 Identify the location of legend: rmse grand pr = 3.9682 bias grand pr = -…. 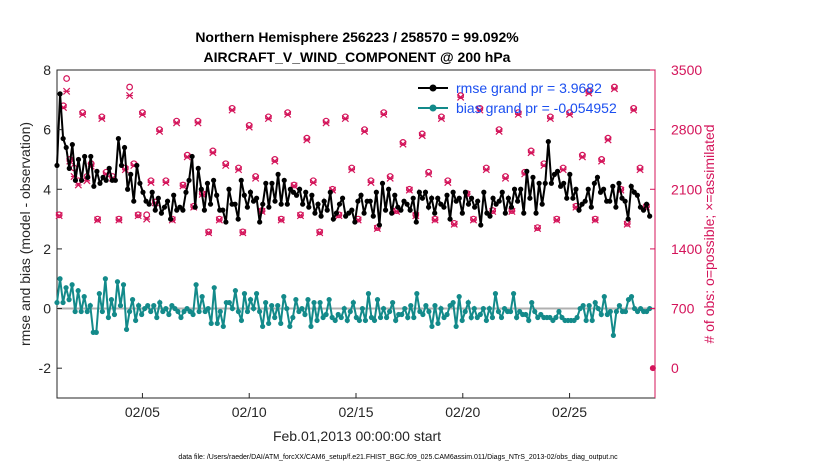
(517, 98).